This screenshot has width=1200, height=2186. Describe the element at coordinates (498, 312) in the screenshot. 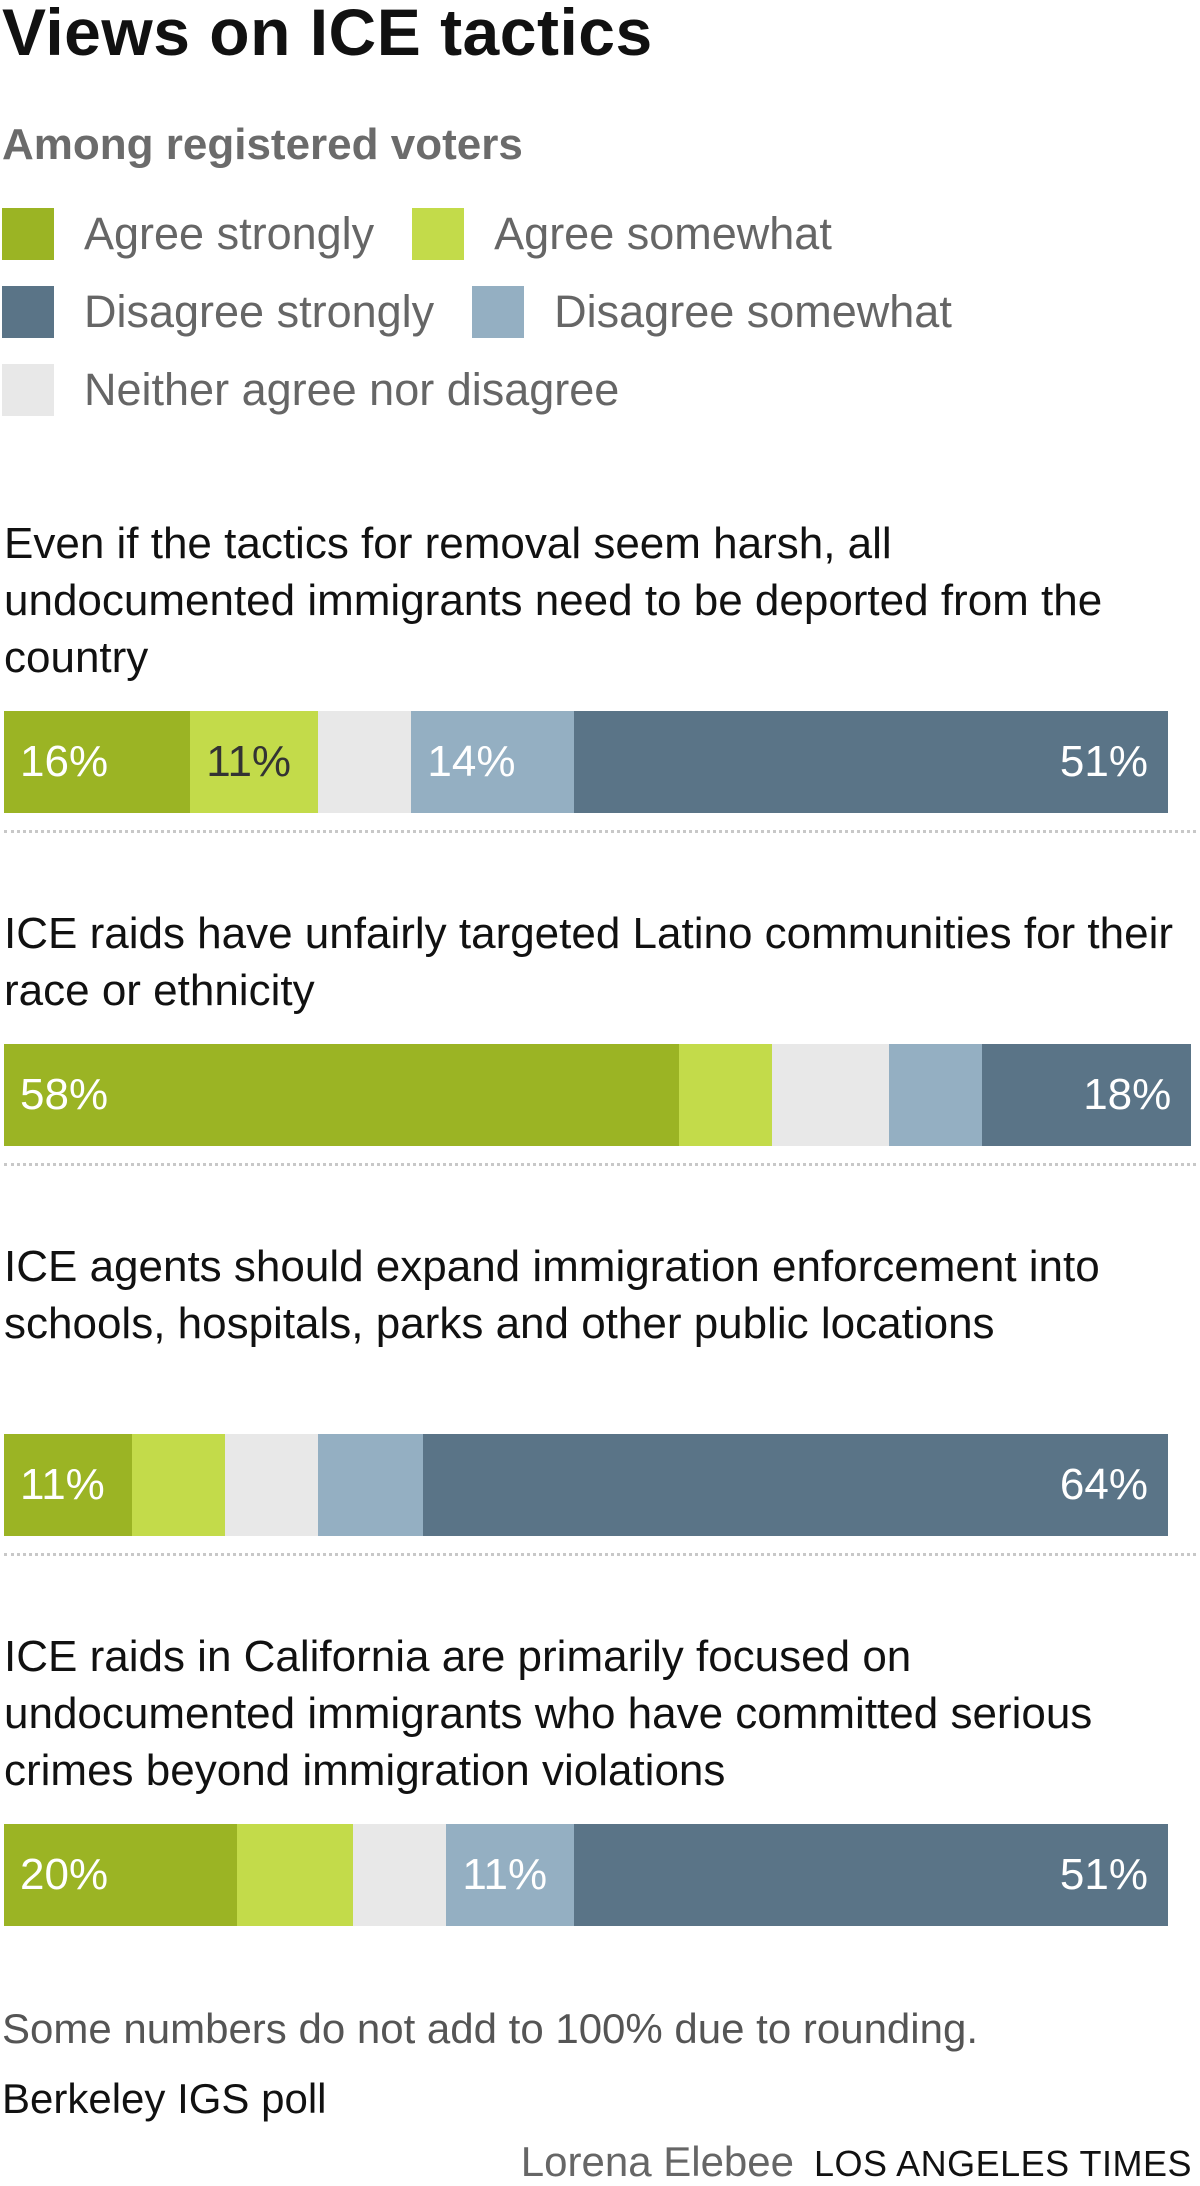

I see `legend-swatch-disagree-somewhat` at that location.